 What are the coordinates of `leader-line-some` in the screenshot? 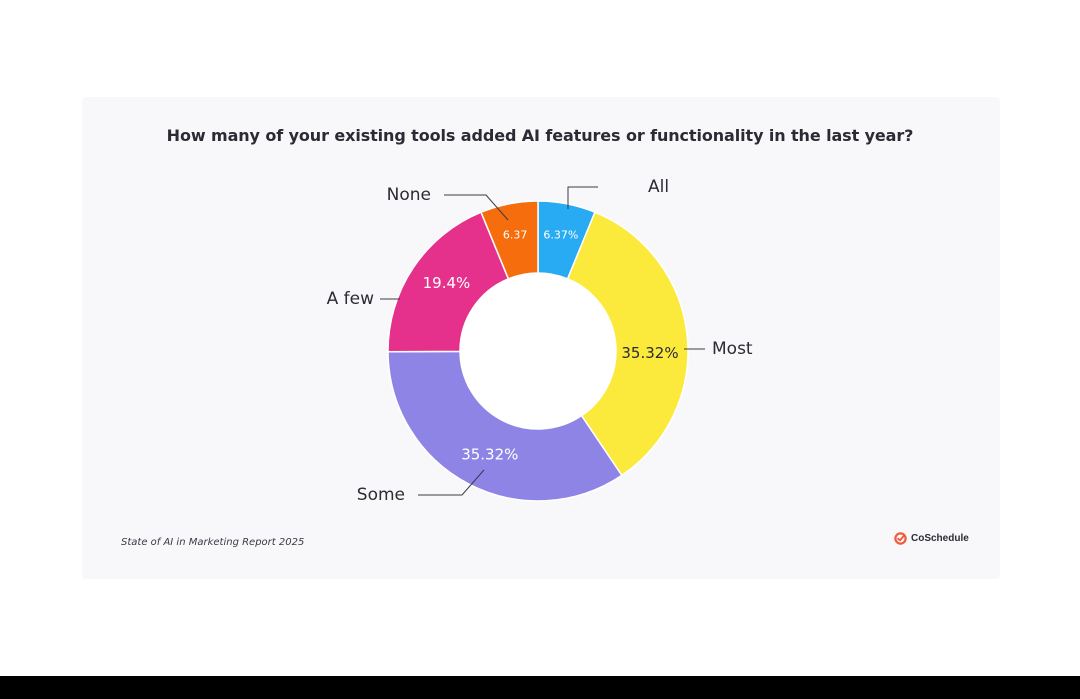 It's located at (451, 482).